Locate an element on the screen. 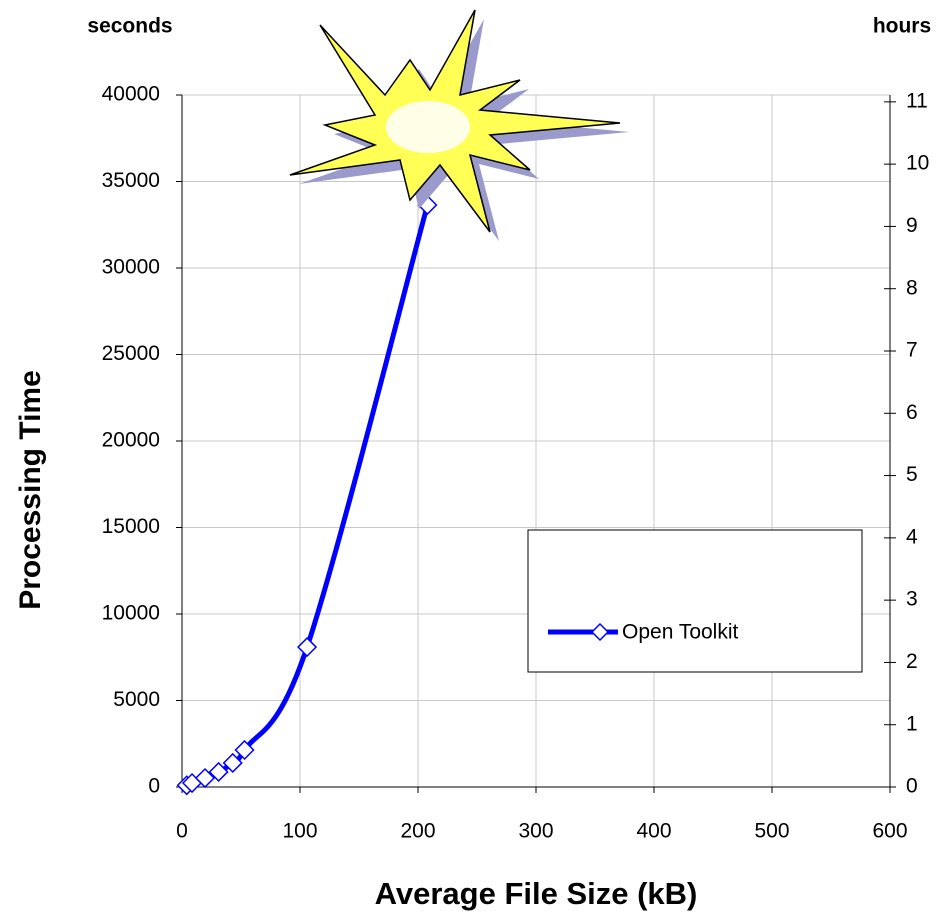 This screenshot has height=923, width=950. legend: Open Toolkit is located at coordinates (695, 601).